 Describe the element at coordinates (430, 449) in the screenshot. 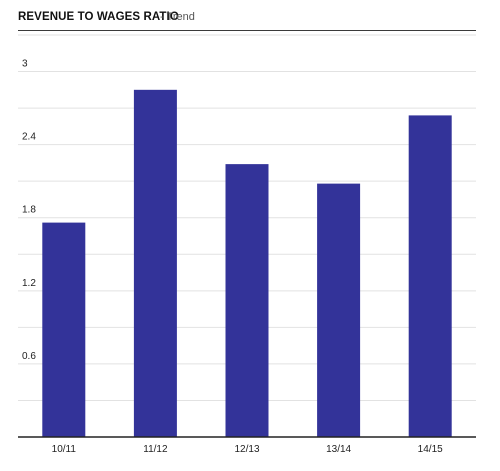

I see `x-tick-label: 14/15` at that location.